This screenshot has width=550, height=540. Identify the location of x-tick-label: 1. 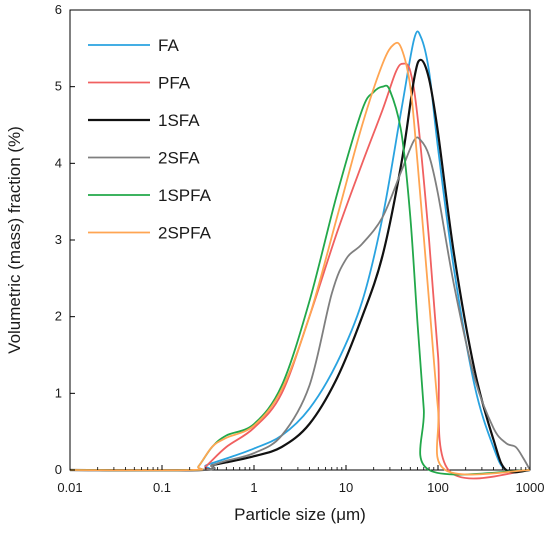
(253, 487).